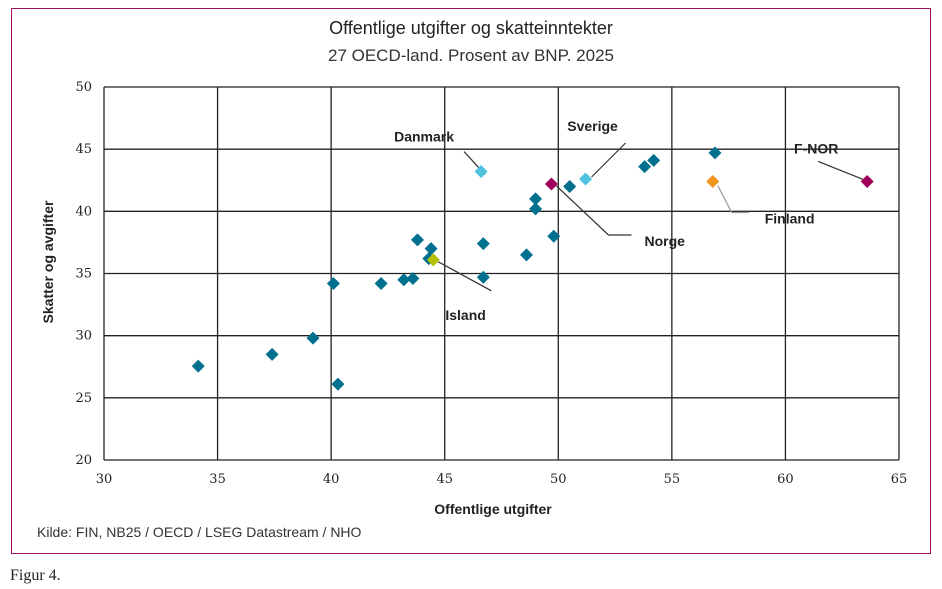 This screenshot has width=942, height=589. What do you see at coordinates (470, 55) in the screenshot?
I see `chart-subtitle: 27 OECD-land. Prosent av BNP. 2025` at bounding box center [470, 55].